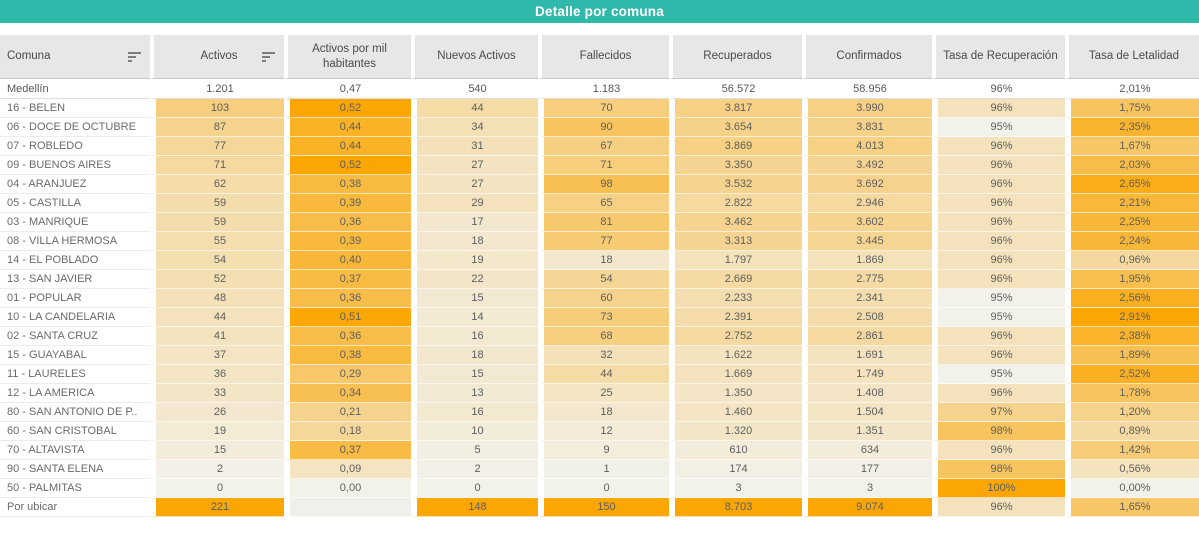  I want to click on row-label: 80 - SAN ANTONIO DE P.., so click(75, 412).